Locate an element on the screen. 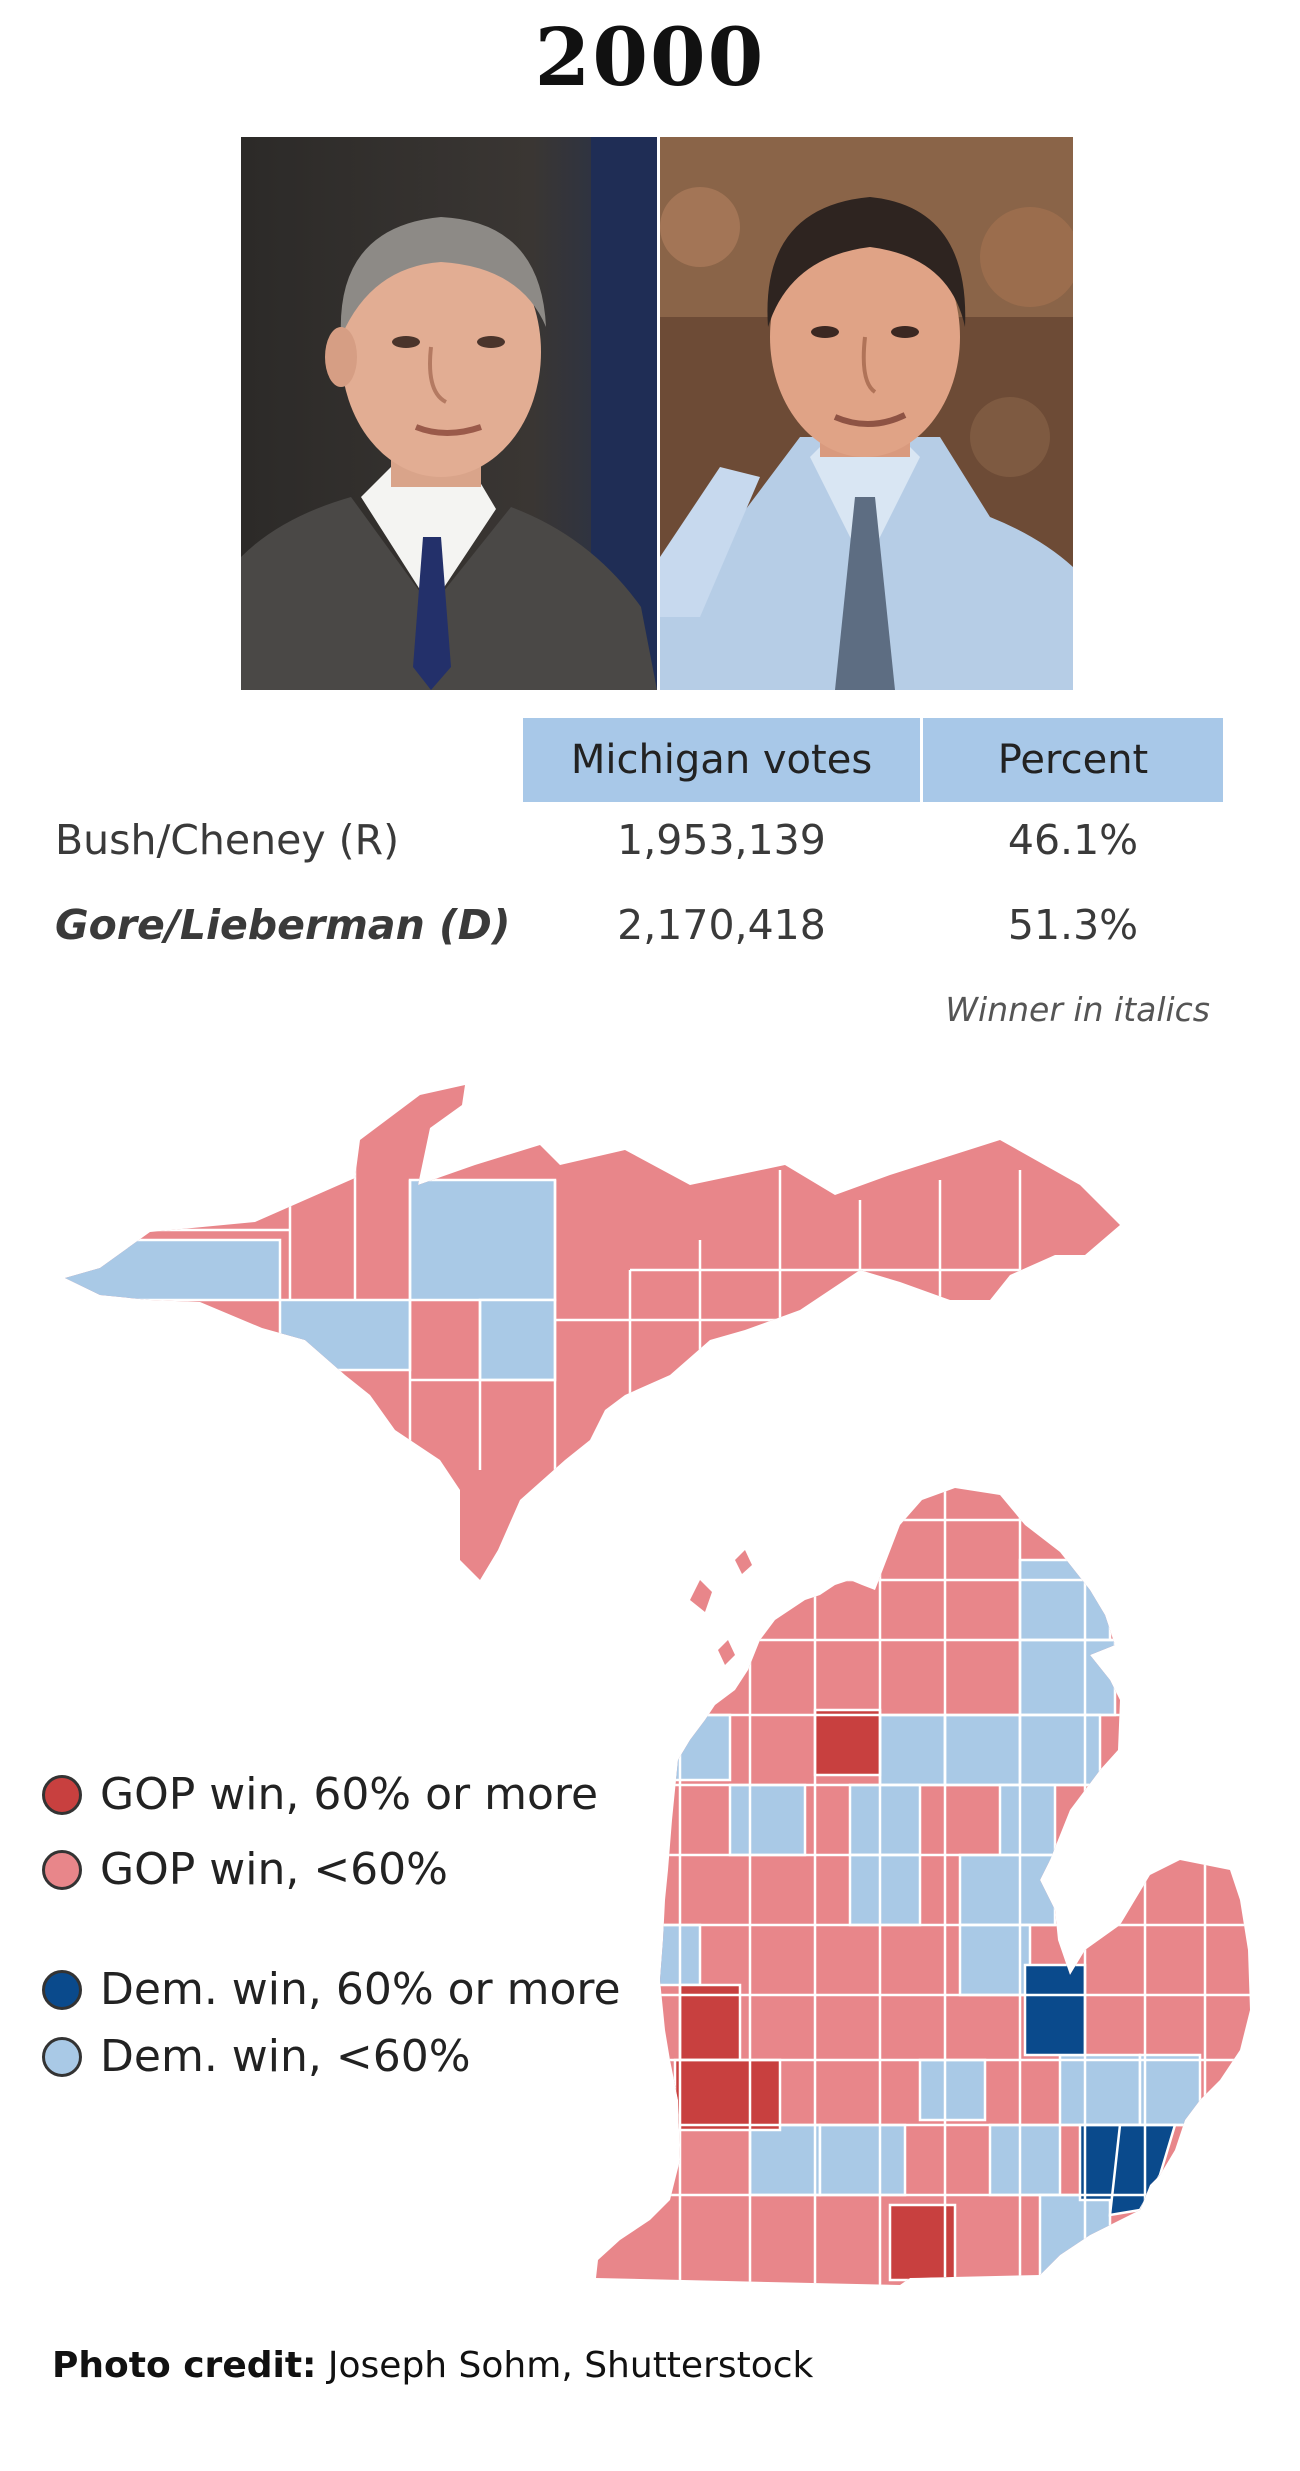 The width and height of the screenshot is (1300, 2471). candidate-name: Bush/Cheney (R) is located at coordinates (227, 840).